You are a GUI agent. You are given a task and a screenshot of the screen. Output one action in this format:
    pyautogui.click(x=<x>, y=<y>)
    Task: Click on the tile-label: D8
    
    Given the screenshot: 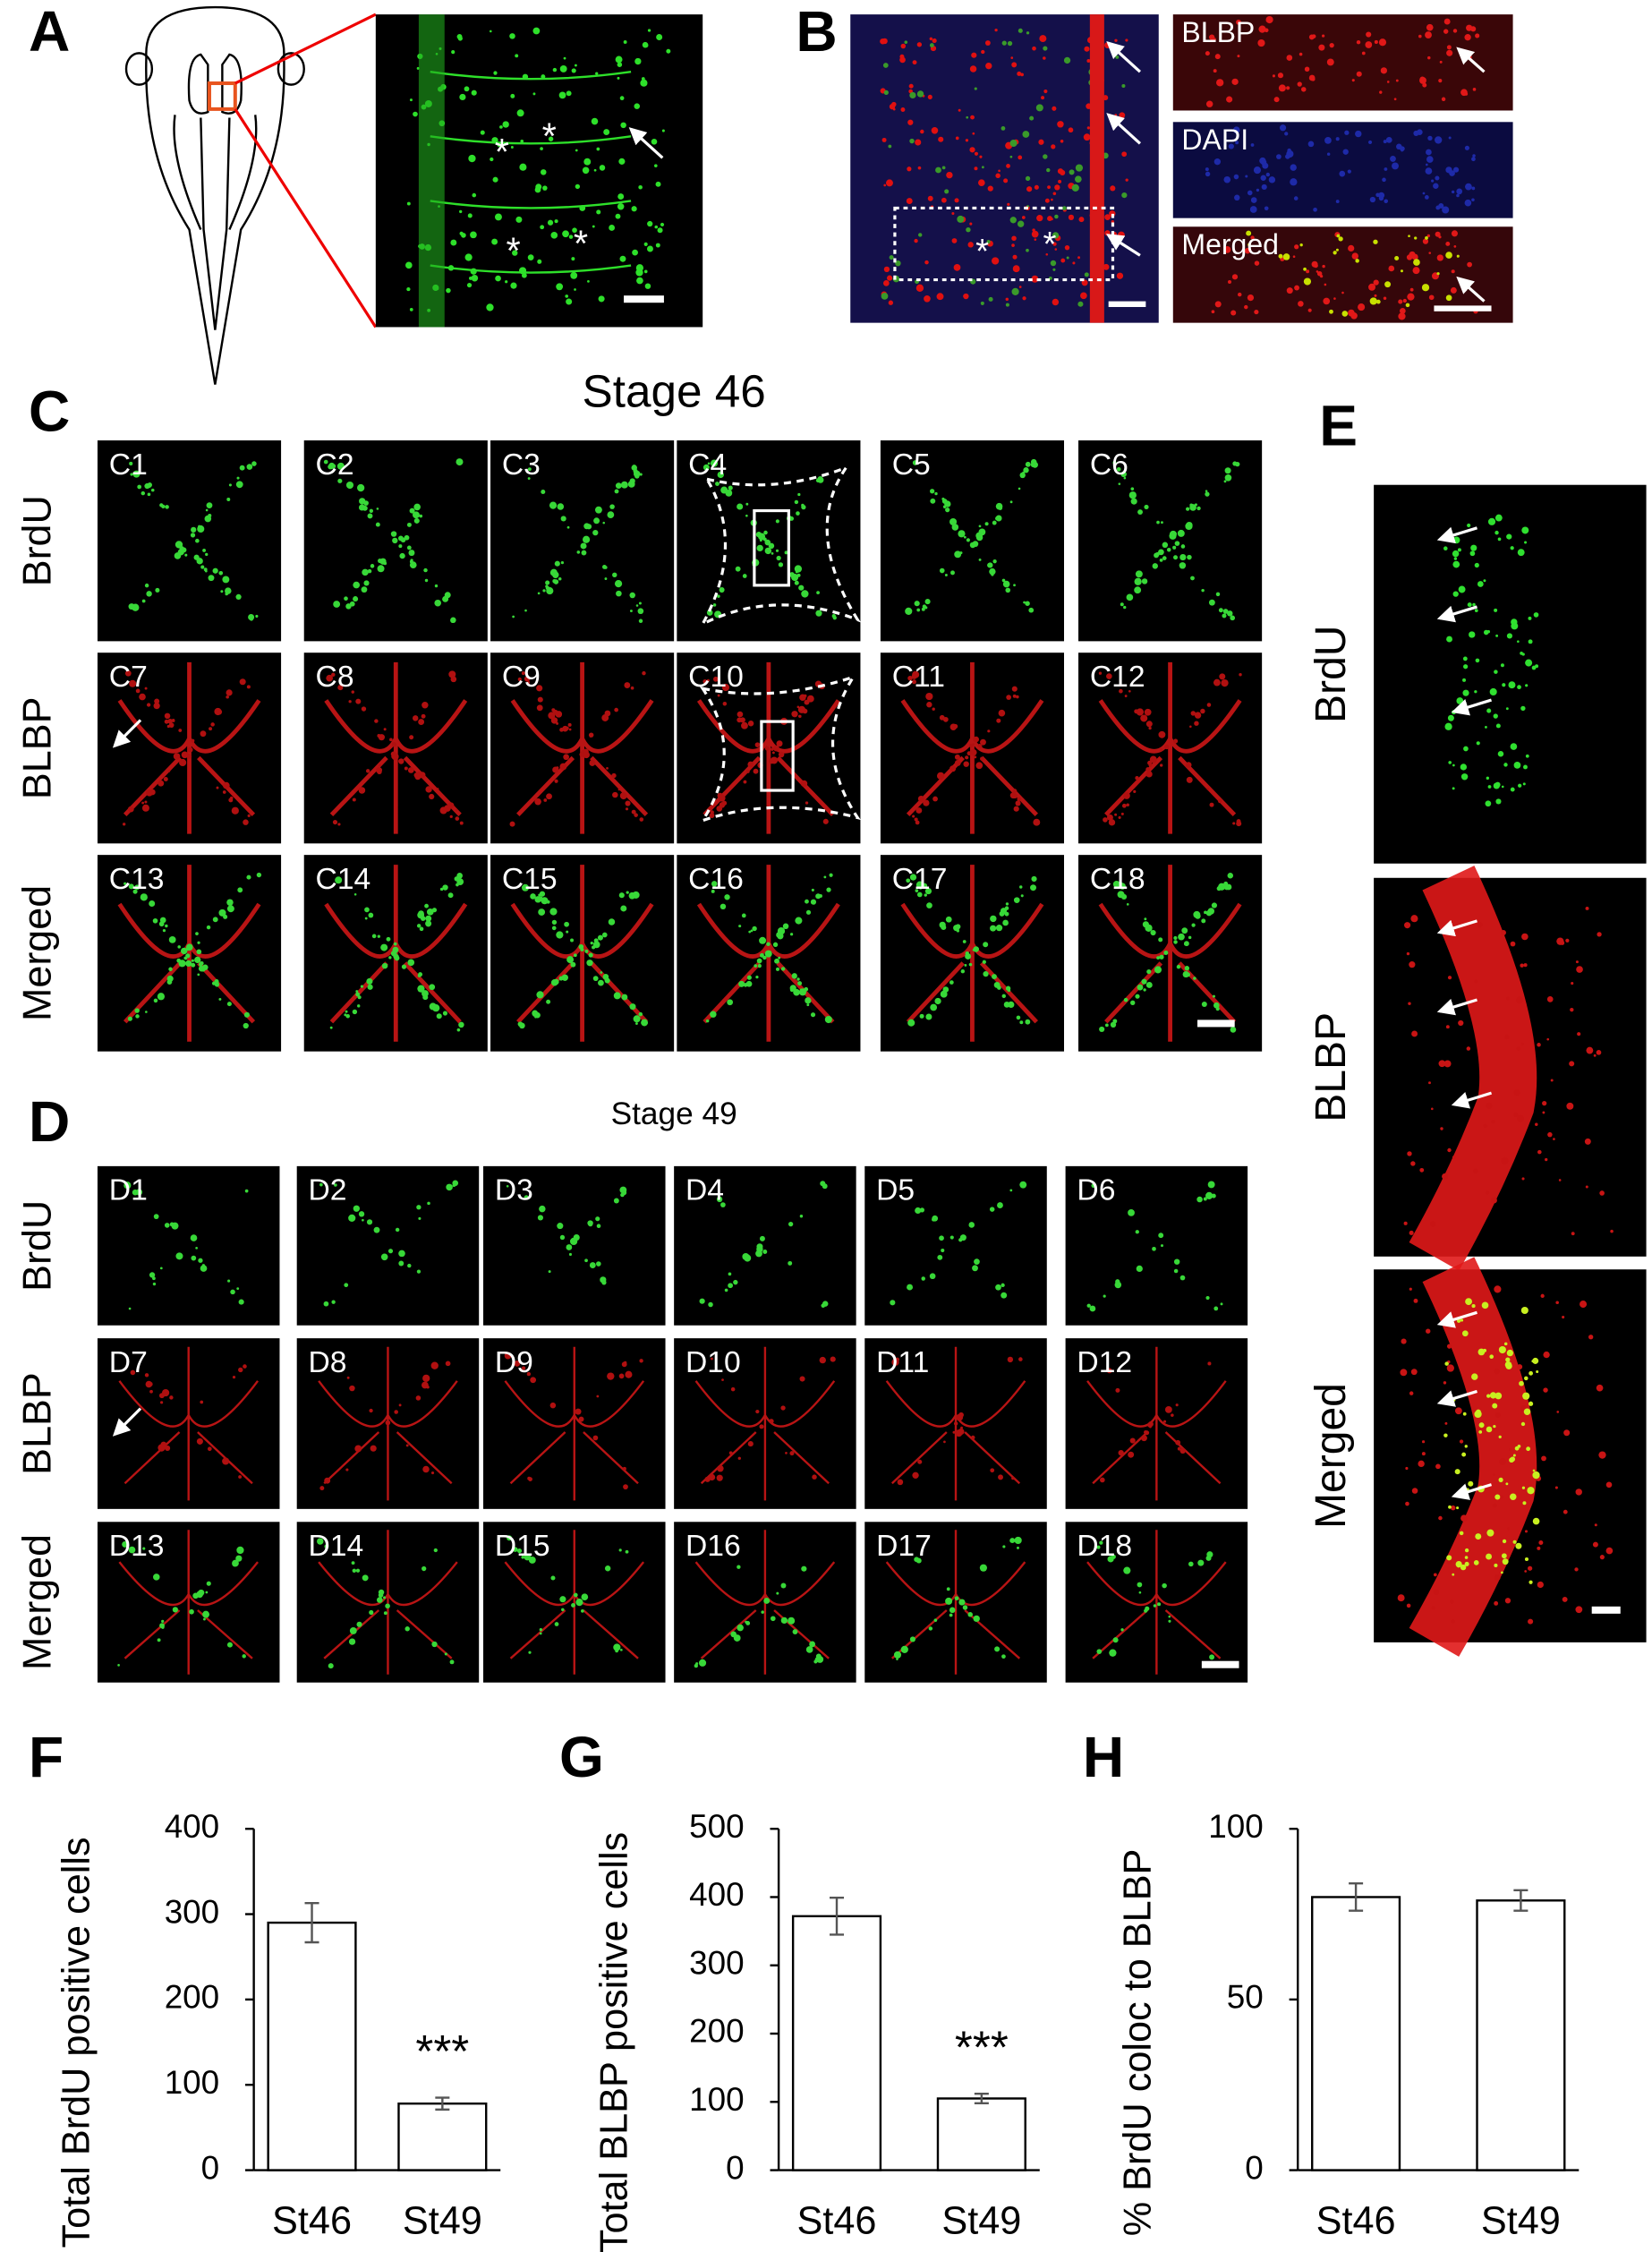 What is the action you would take?
    pyautogui.click(x=328, y=1363)
    